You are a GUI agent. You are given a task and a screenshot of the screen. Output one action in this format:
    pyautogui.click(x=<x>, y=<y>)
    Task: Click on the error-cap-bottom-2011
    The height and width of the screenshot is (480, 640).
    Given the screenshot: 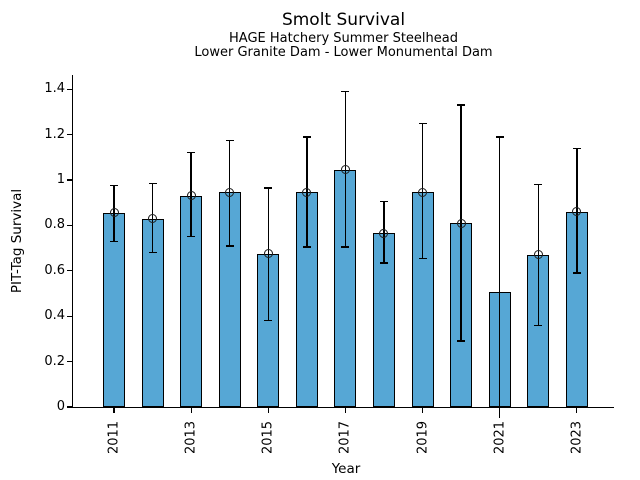 What is the action you would take?
    pyautogui.click(x=114, y=241)
    